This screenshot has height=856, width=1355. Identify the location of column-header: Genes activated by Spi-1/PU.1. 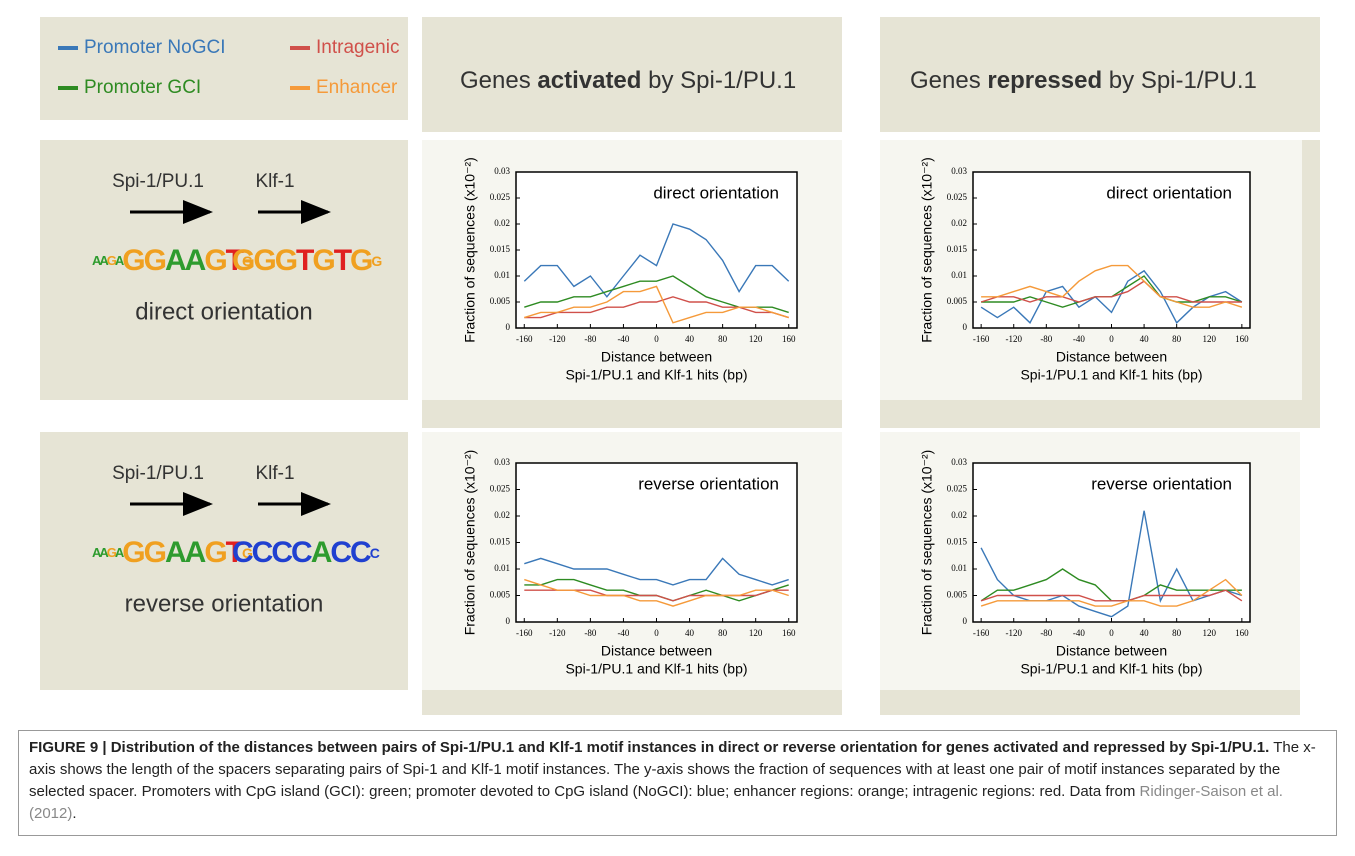
(628, 80).